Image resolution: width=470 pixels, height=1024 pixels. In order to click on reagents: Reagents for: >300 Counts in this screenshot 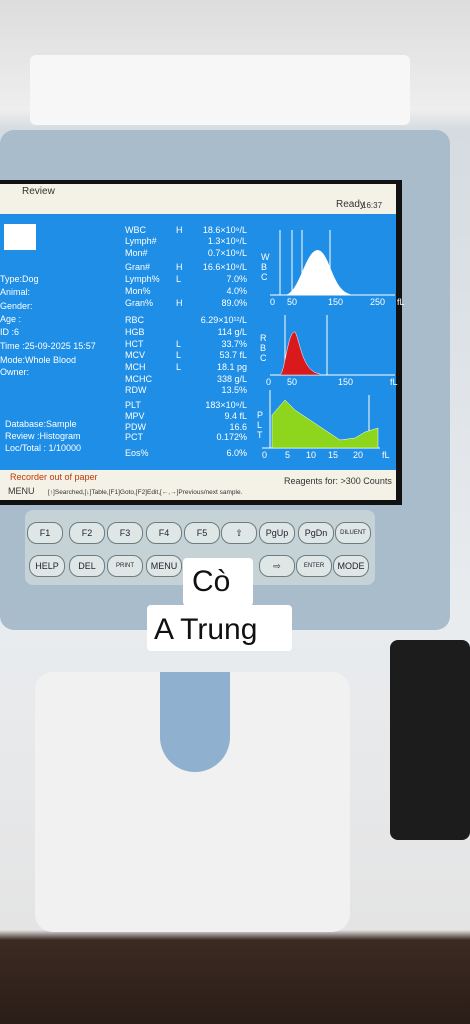, I will do `click(338, 481)`.